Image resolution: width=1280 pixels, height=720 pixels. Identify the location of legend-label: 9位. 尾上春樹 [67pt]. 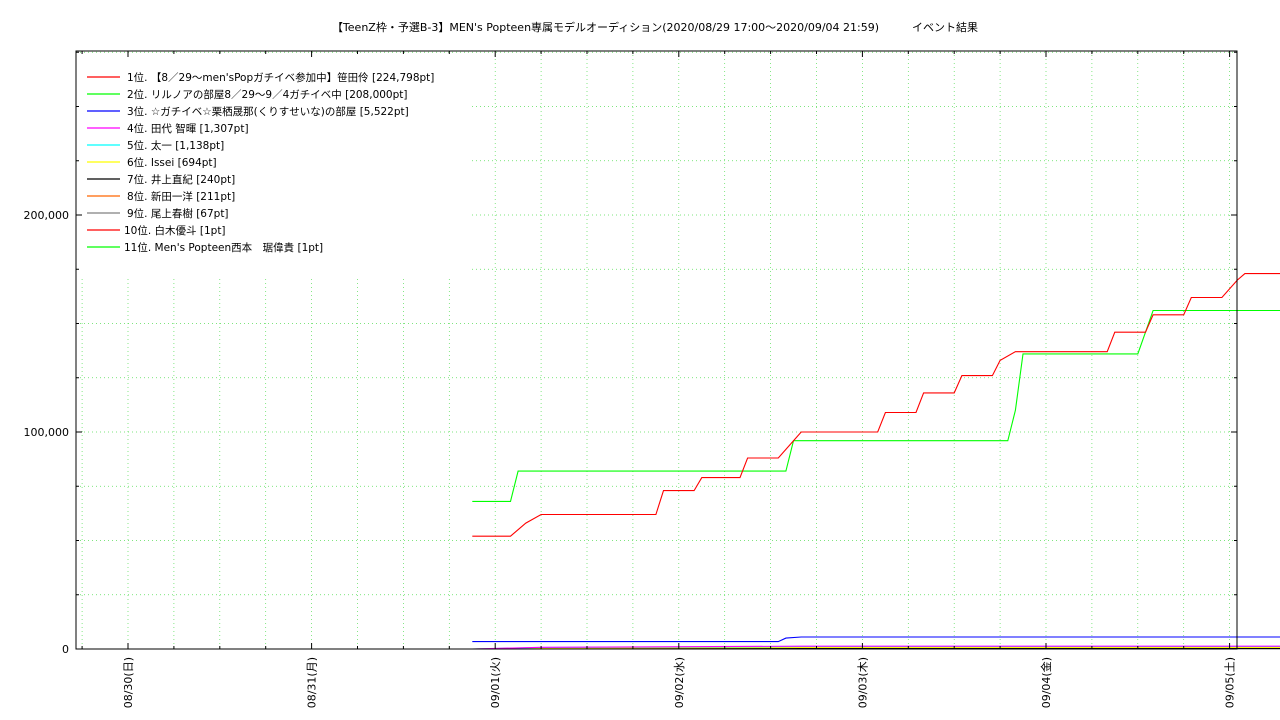
(178, 213).